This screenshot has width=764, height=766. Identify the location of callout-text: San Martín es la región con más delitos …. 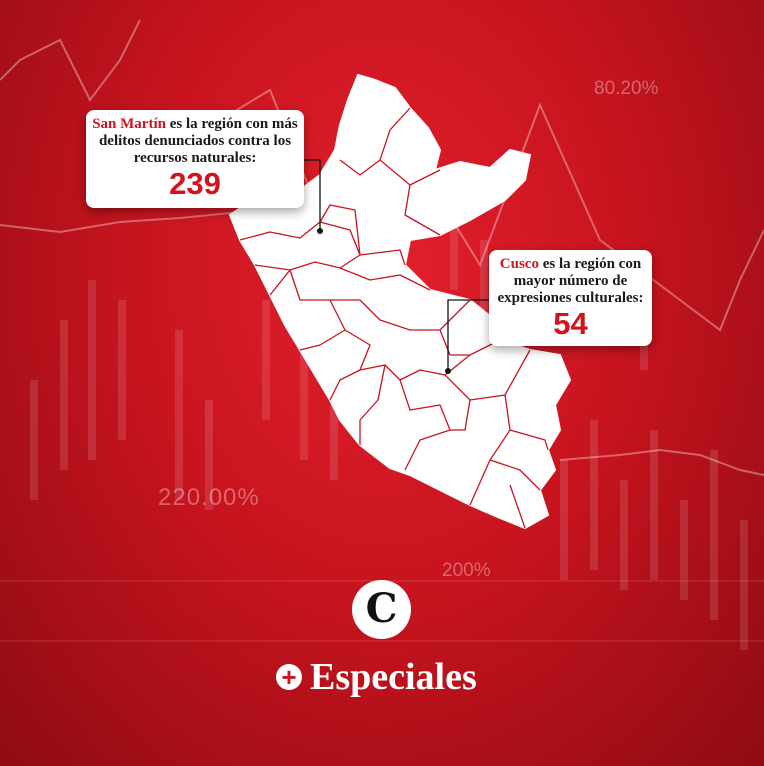
(195, 138).